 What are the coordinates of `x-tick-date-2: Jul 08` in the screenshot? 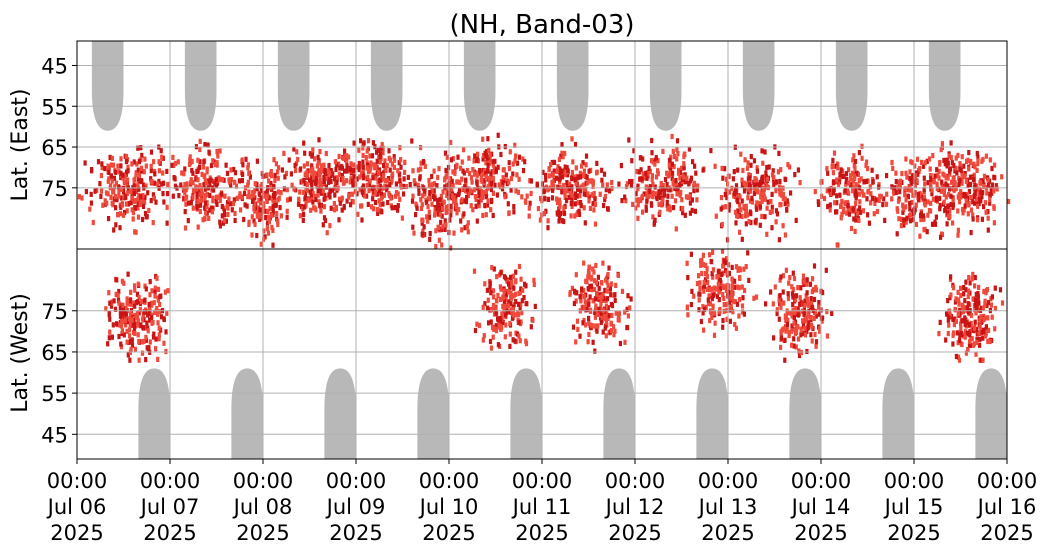 It's located at (262, 507).